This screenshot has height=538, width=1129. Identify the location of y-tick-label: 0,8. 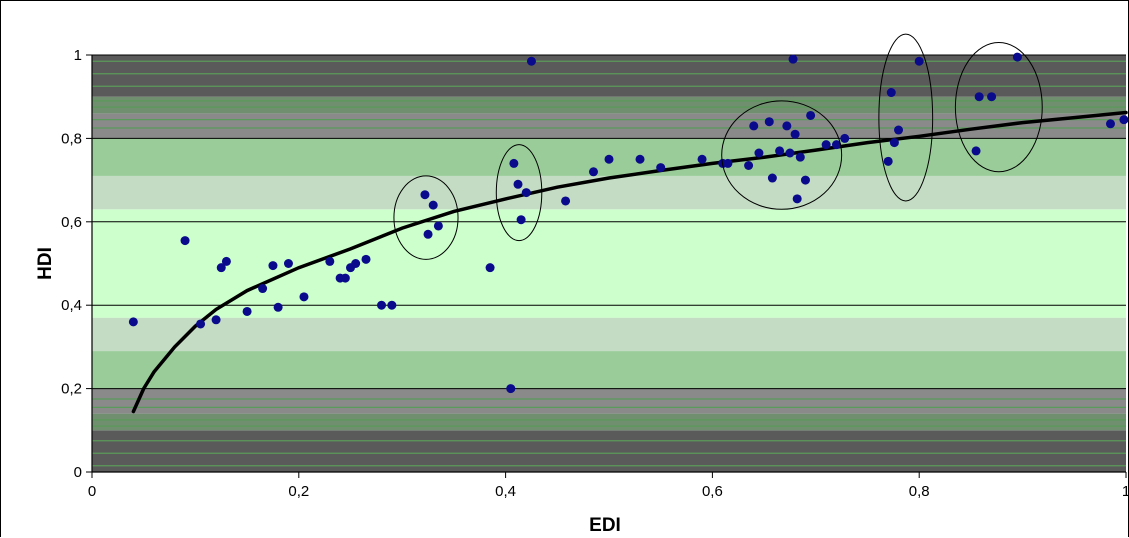
(71, 138).